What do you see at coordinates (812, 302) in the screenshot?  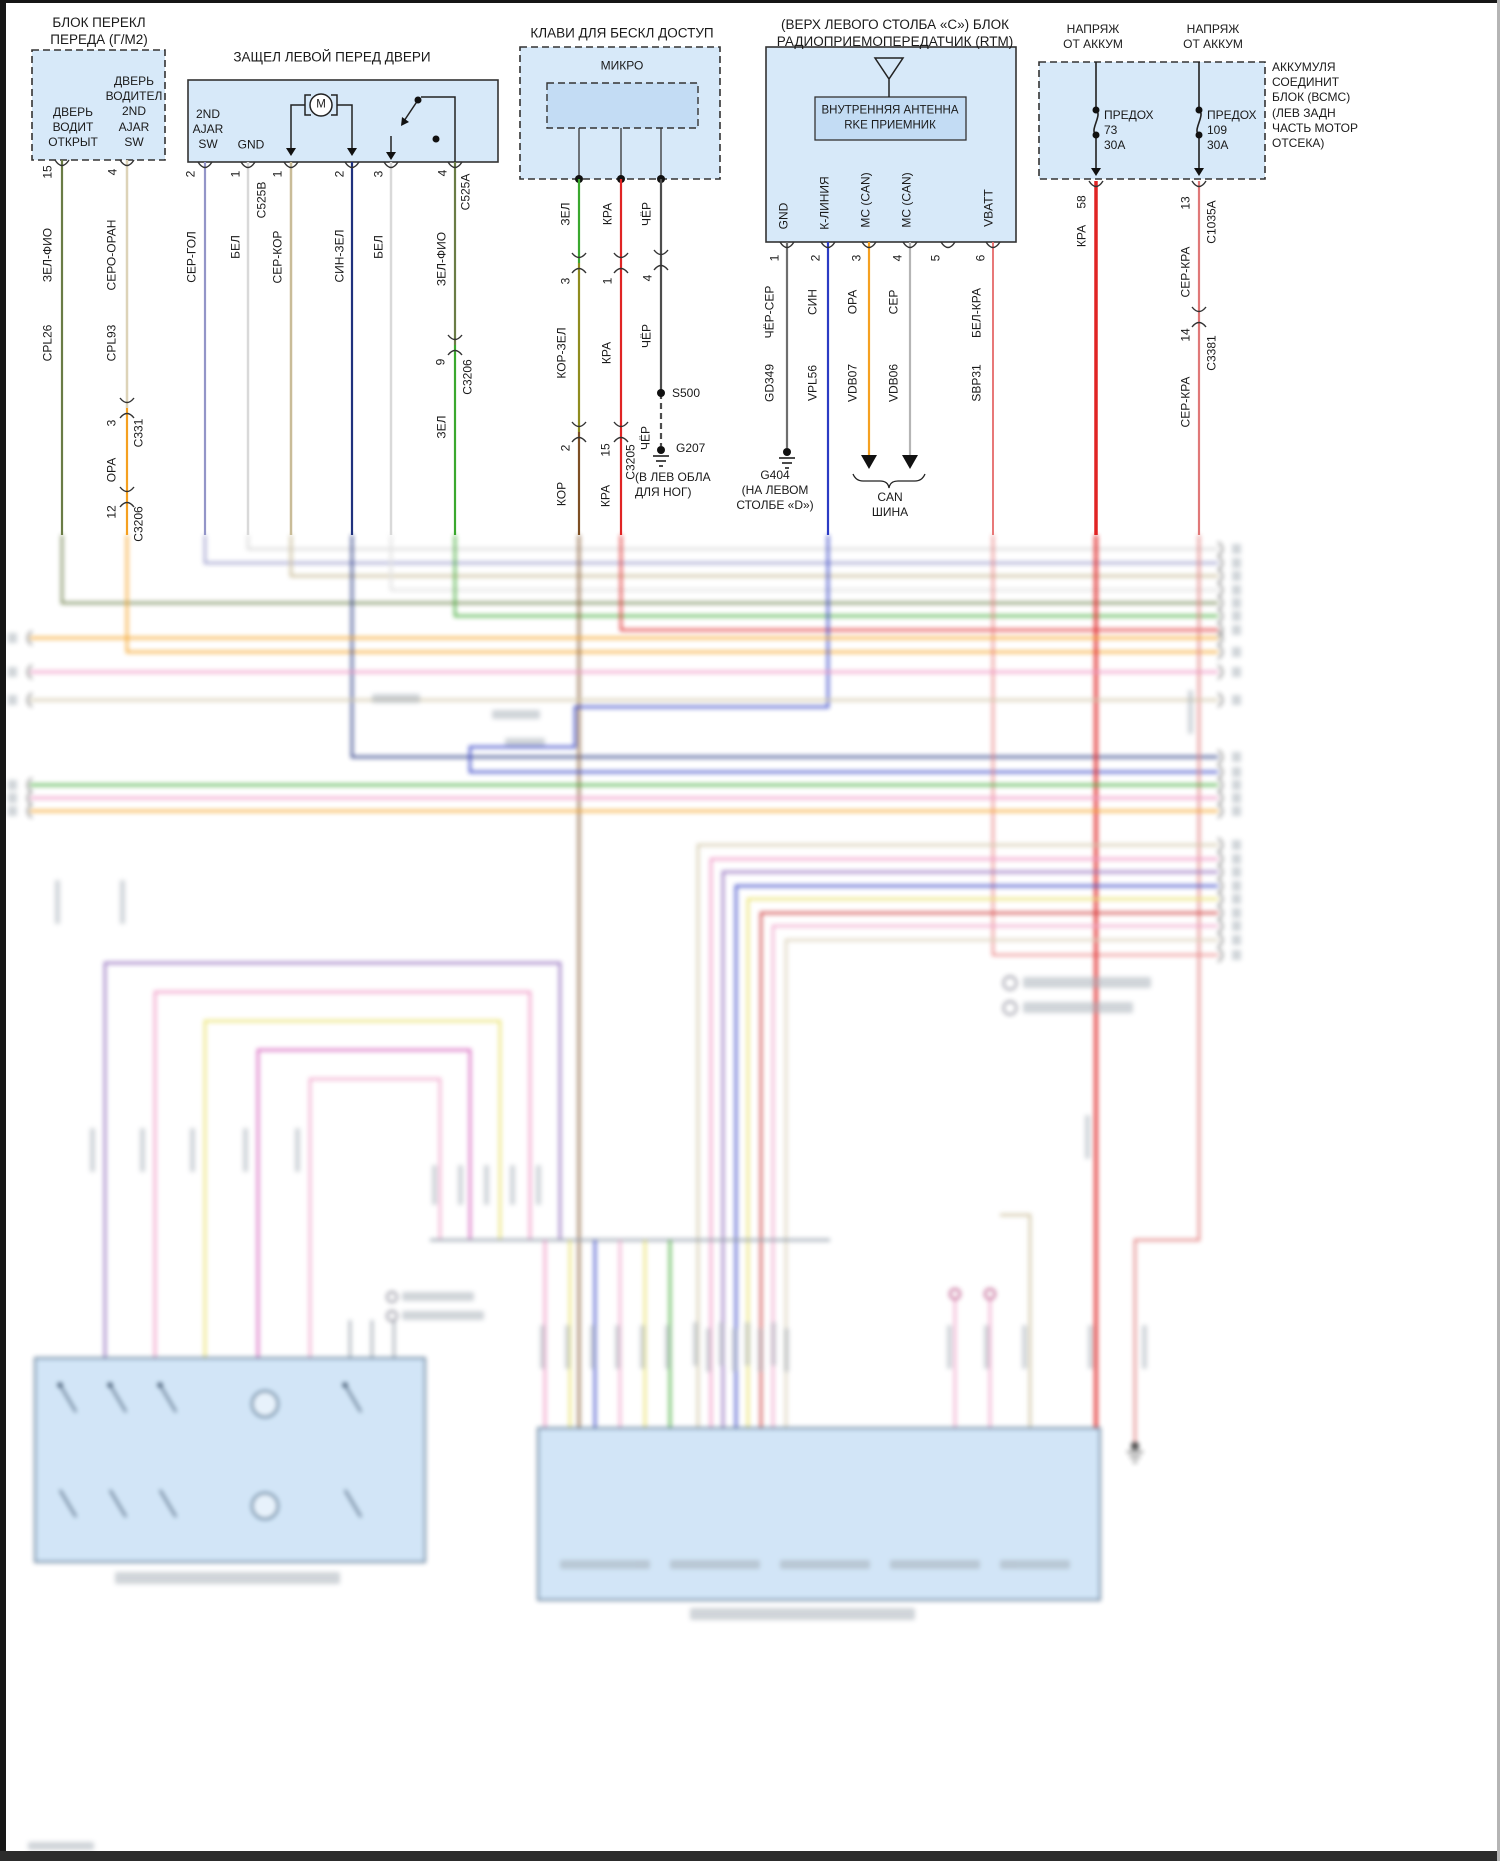 I see `wire-color-label: СИН` at bounding box center [812, 302].